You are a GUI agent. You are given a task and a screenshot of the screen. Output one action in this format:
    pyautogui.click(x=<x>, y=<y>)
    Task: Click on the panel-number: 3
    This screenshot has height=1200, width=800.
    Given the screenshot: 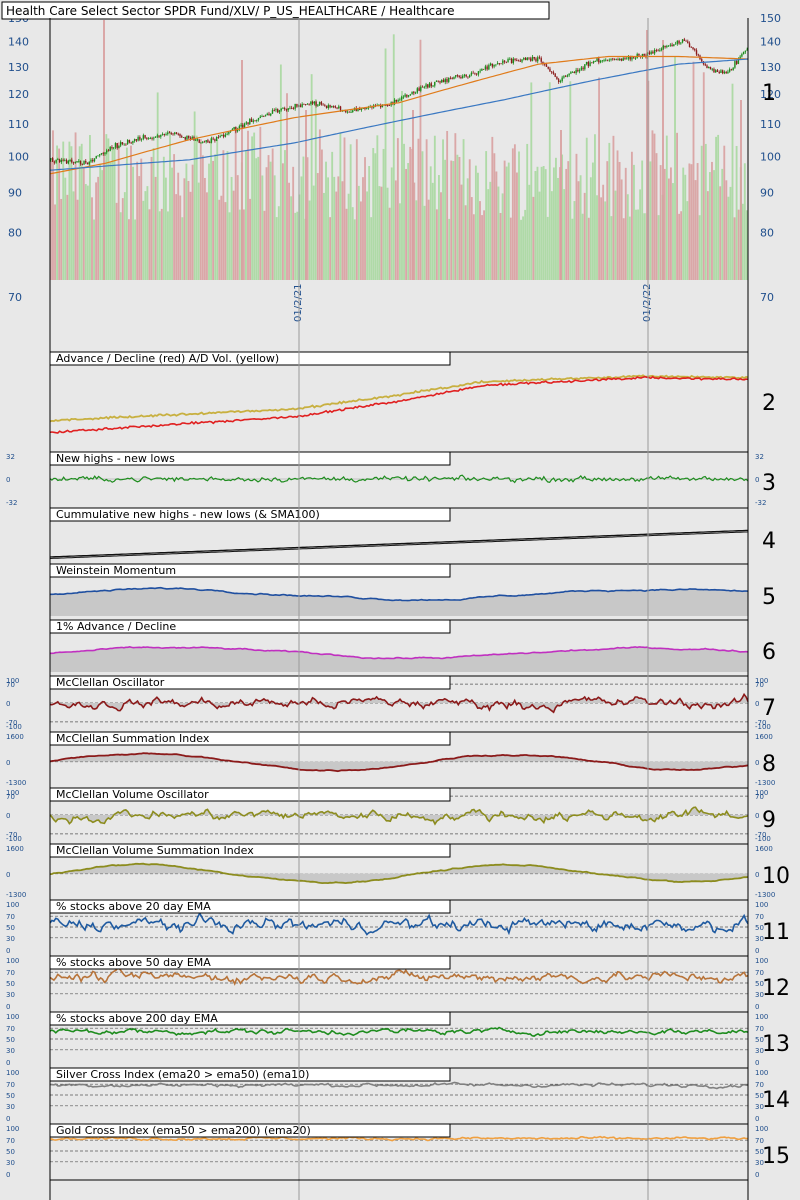 What is the action you would take?
    pyautogui.click(x=769, y=483)
    